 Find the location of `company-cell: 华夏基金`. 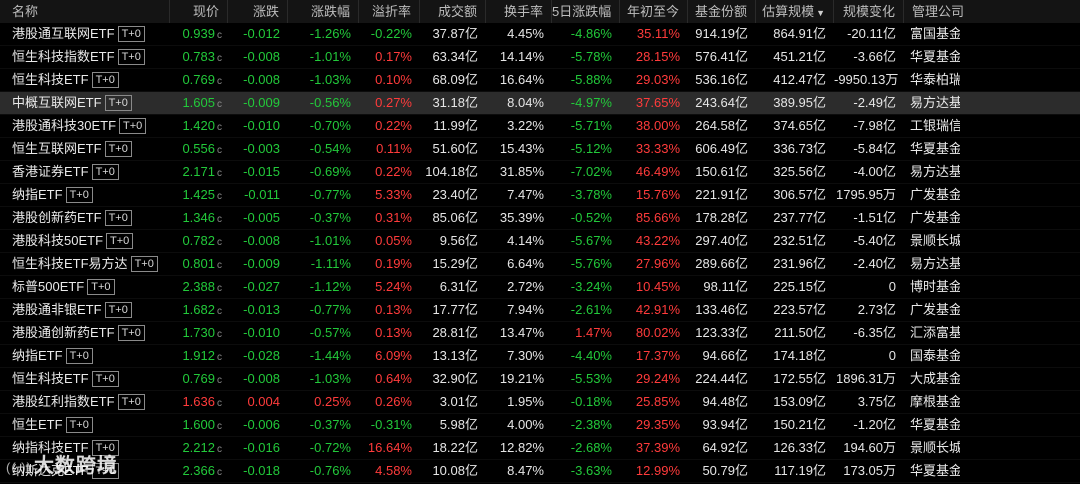

company-cell: 华夏基金 is located at coordinates (935, 424).